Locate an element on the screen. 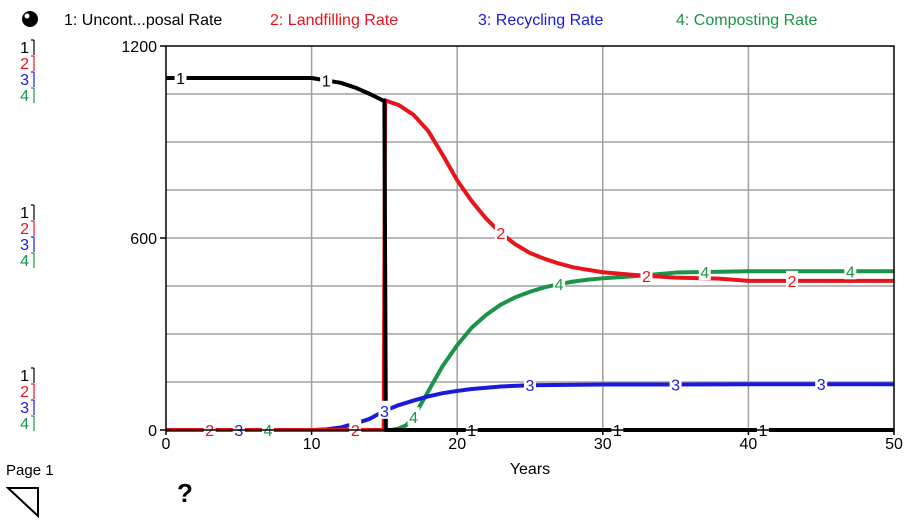  legend-item-2: 2: Landfilling Rate is located at coordinates (334, 20).